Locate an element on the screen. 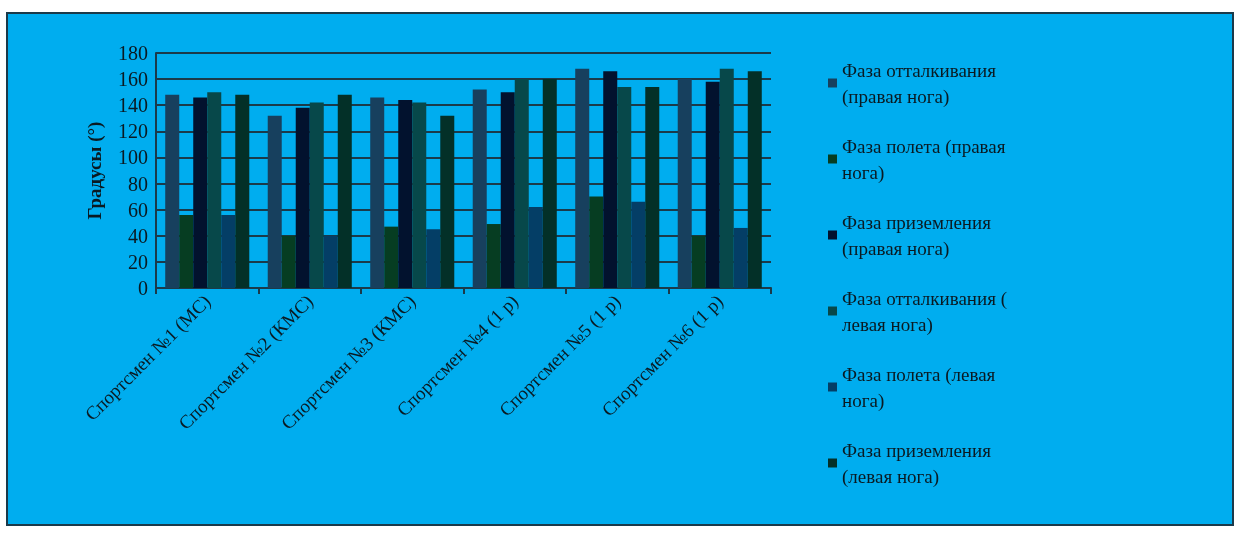  legend-label: Фаза приземления (левая нога) is located at coordinates (919, 463).